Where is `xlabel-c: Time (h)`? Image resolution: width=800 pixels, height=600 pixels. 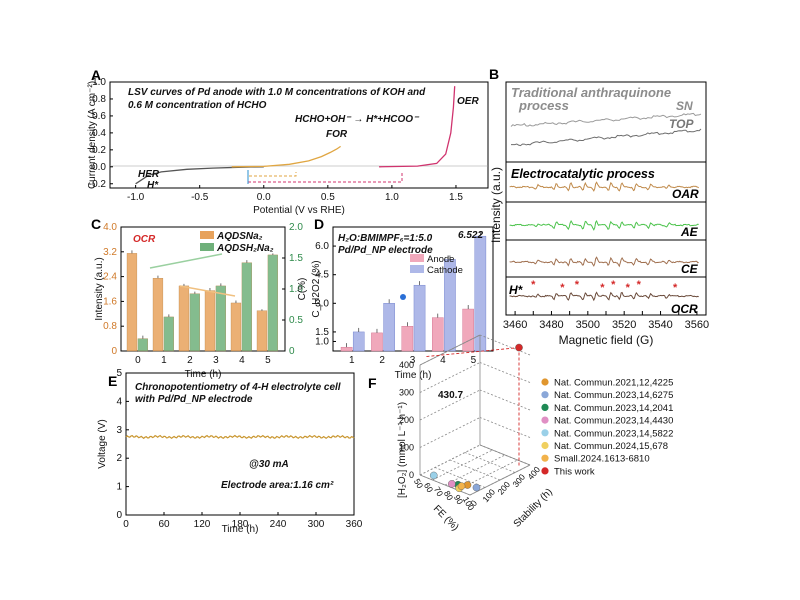
xlabel-c: Time (h) is located at coordinates (203, 374).